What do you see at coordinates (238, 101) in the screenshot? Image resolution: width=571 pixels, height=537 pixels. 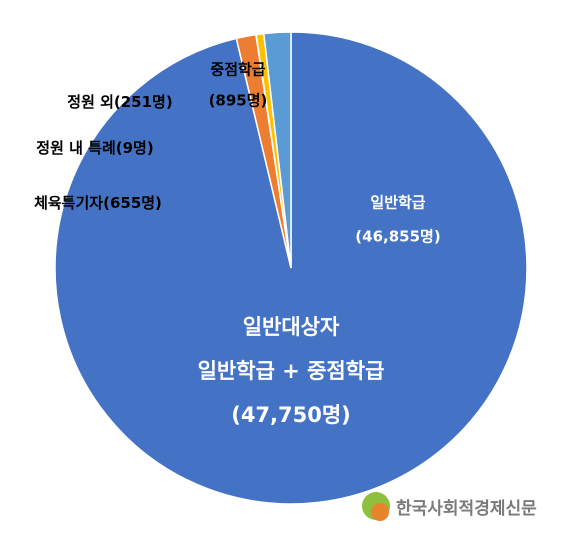 I see `slice-value-label: (895명)` at bounding box center [238, 101].